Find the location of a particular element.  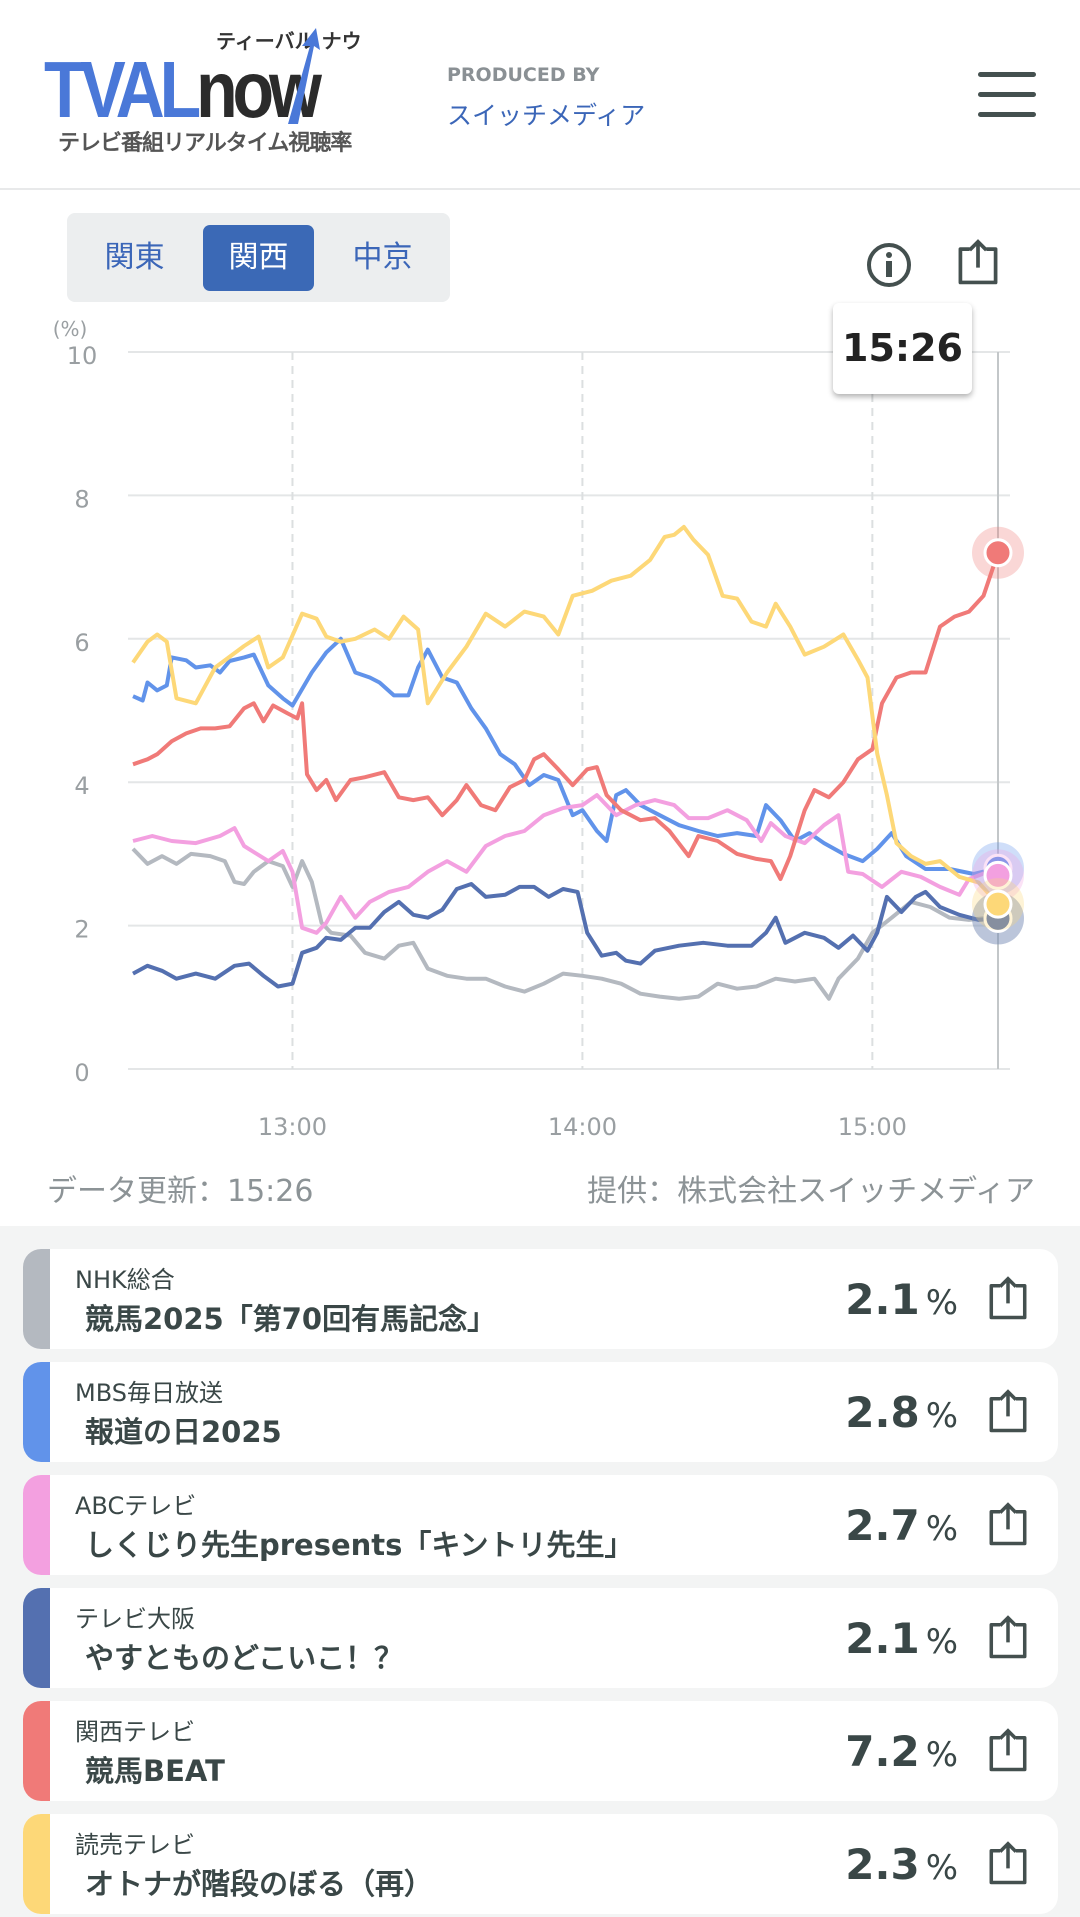

program-title: 競馬2025「第70回有馬記念」 is located at coordinates (291, 1319).